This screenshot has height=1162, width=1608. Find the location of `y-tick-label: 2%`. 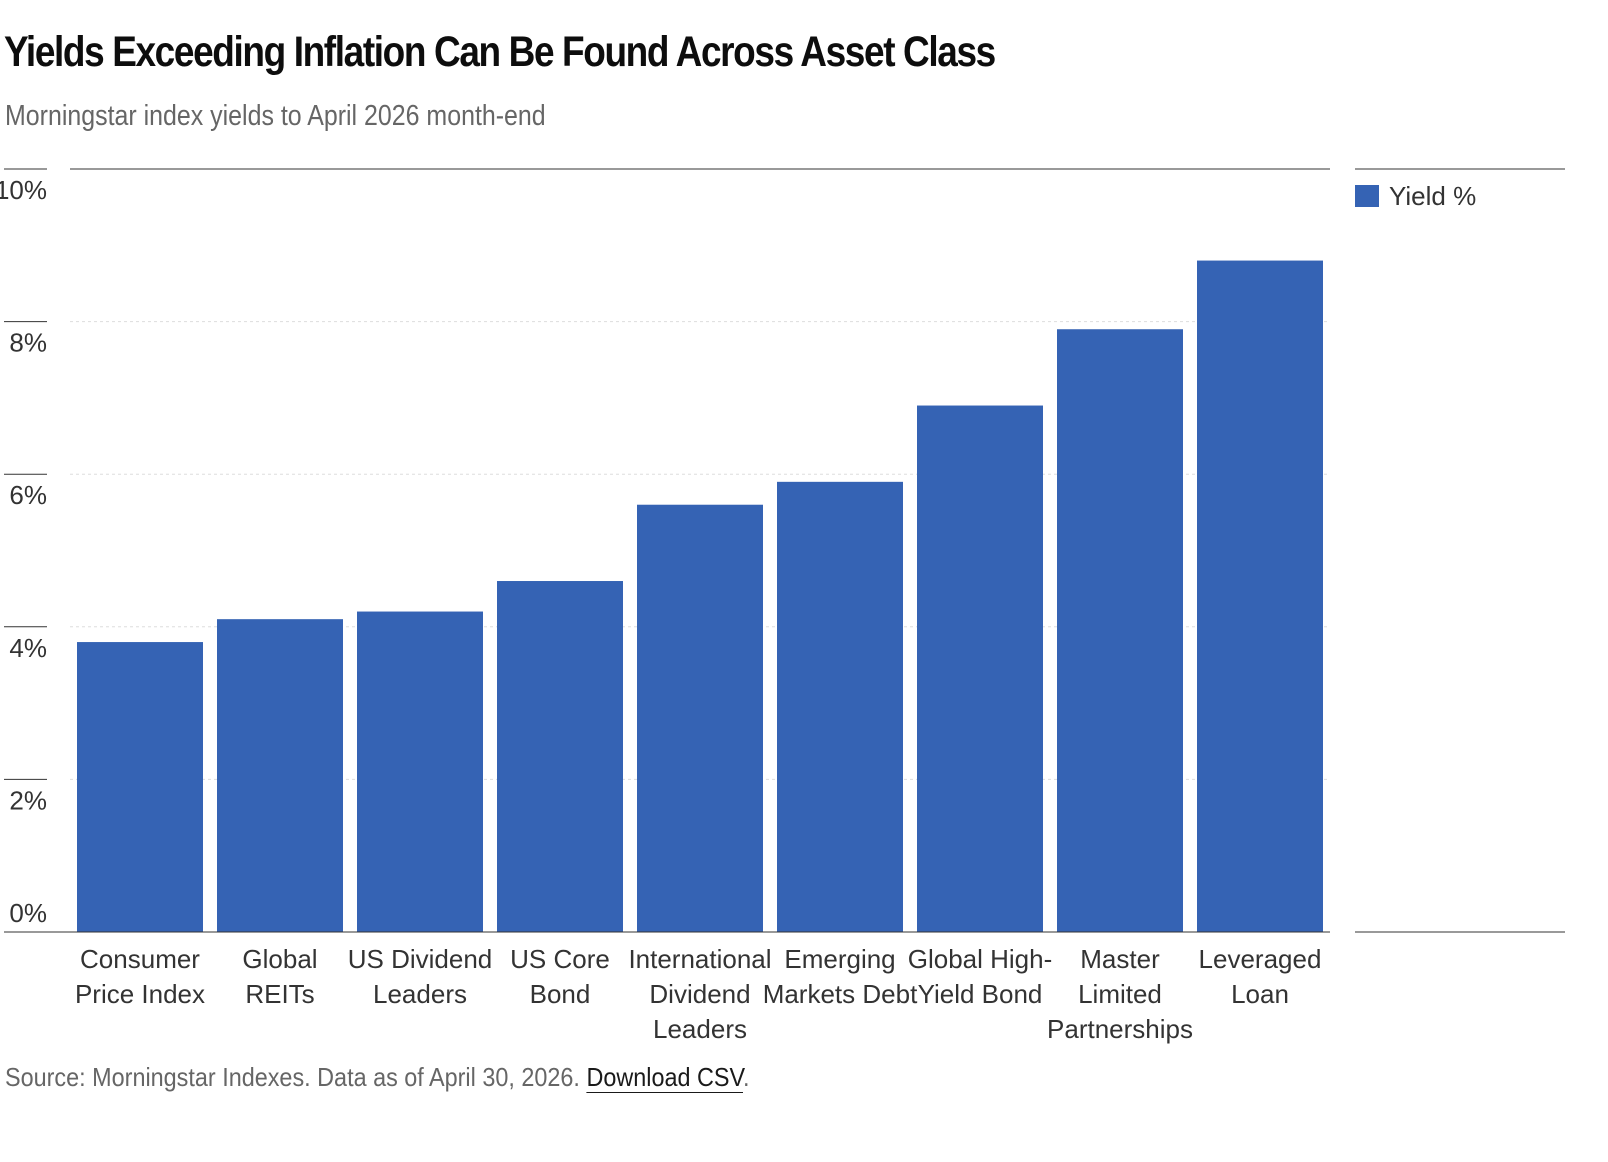

y-tick-label: 2% is located at coordinates (28, 800).